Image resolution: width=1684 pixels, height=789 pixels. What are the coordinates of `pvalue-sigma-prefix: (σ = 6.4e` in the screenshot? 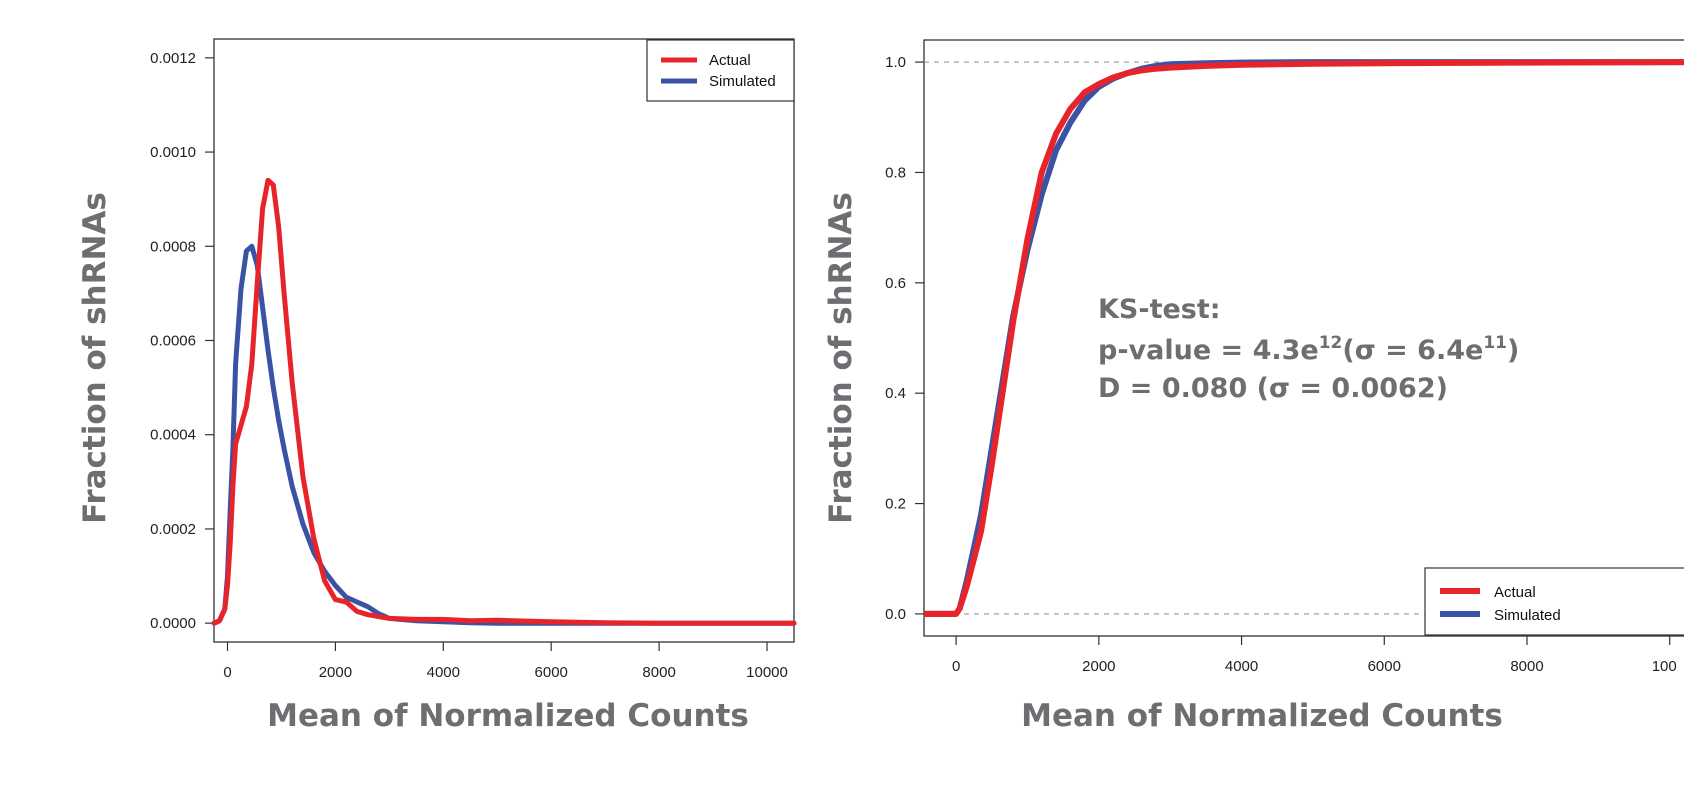 It's located at (1412, 350).